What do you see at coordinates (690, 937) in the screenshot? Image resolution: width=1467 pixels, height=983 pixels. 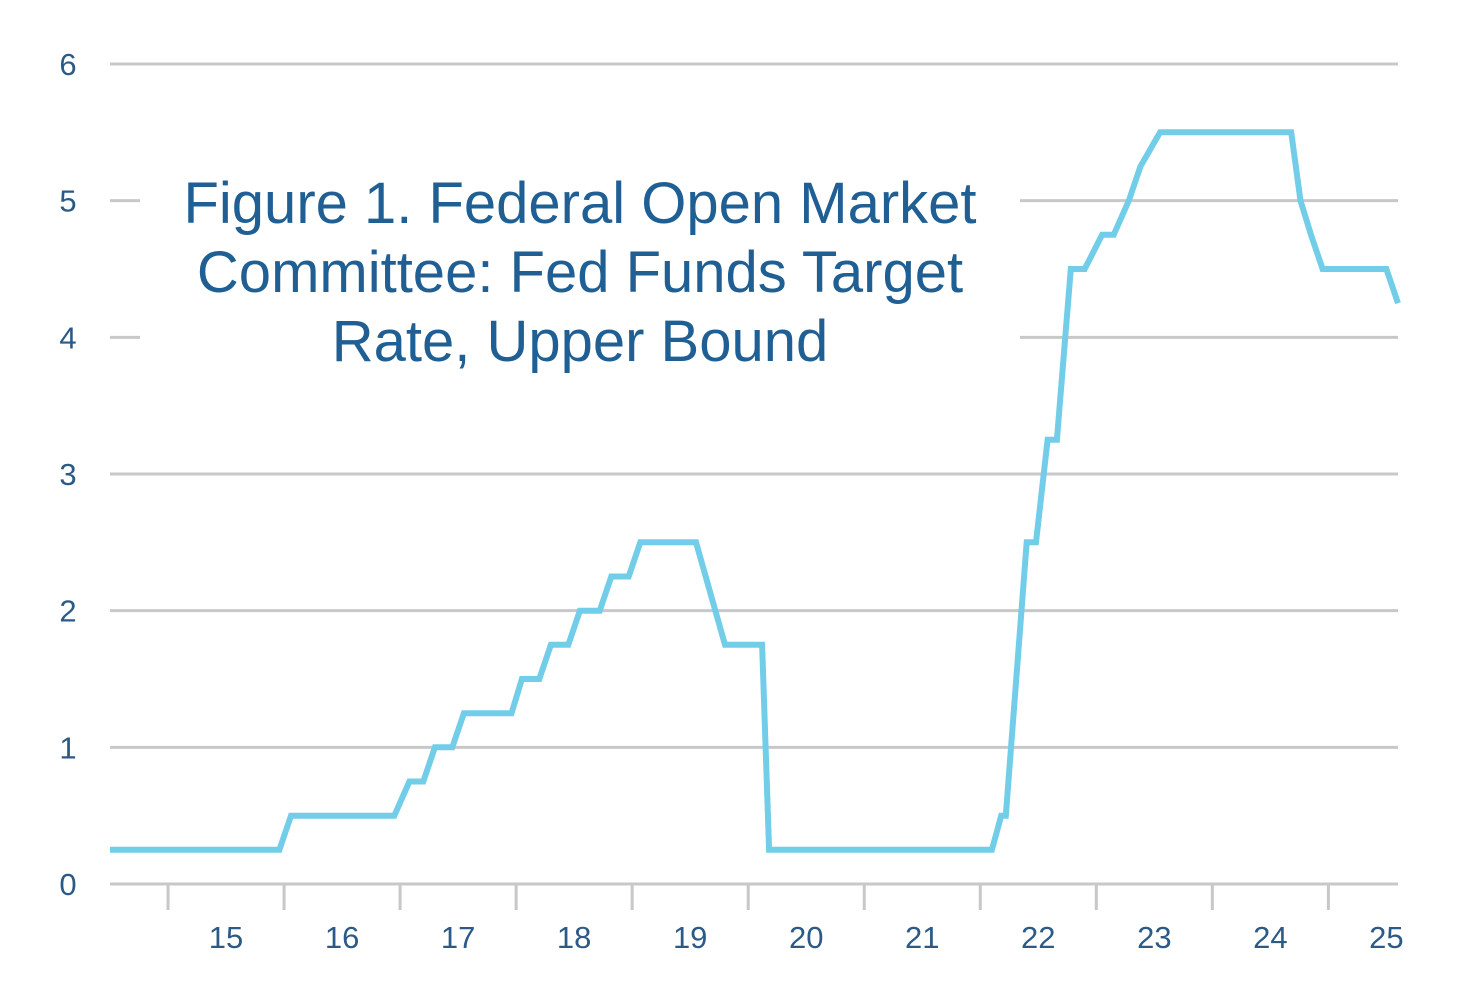 I see `x-tick-label-19: 19` at bounding box center [690, 937].